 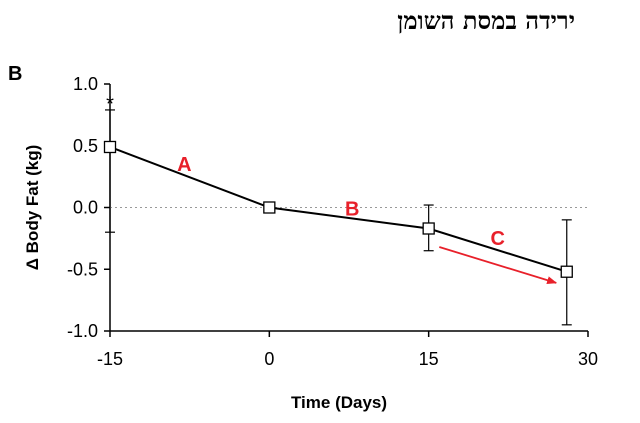 I want to click on x-tick-label: 0, so click(x=269, y=359).